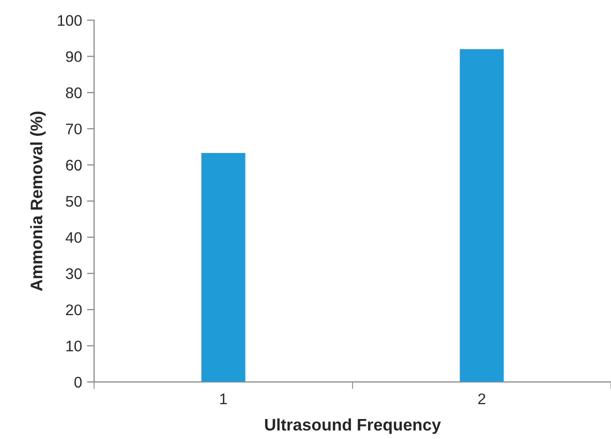 The image size is (611, 439). What do you see at coordinates (223, 399) in the screenshot?
I see `x-tick-label: 1` at bounding box center [223, 399].